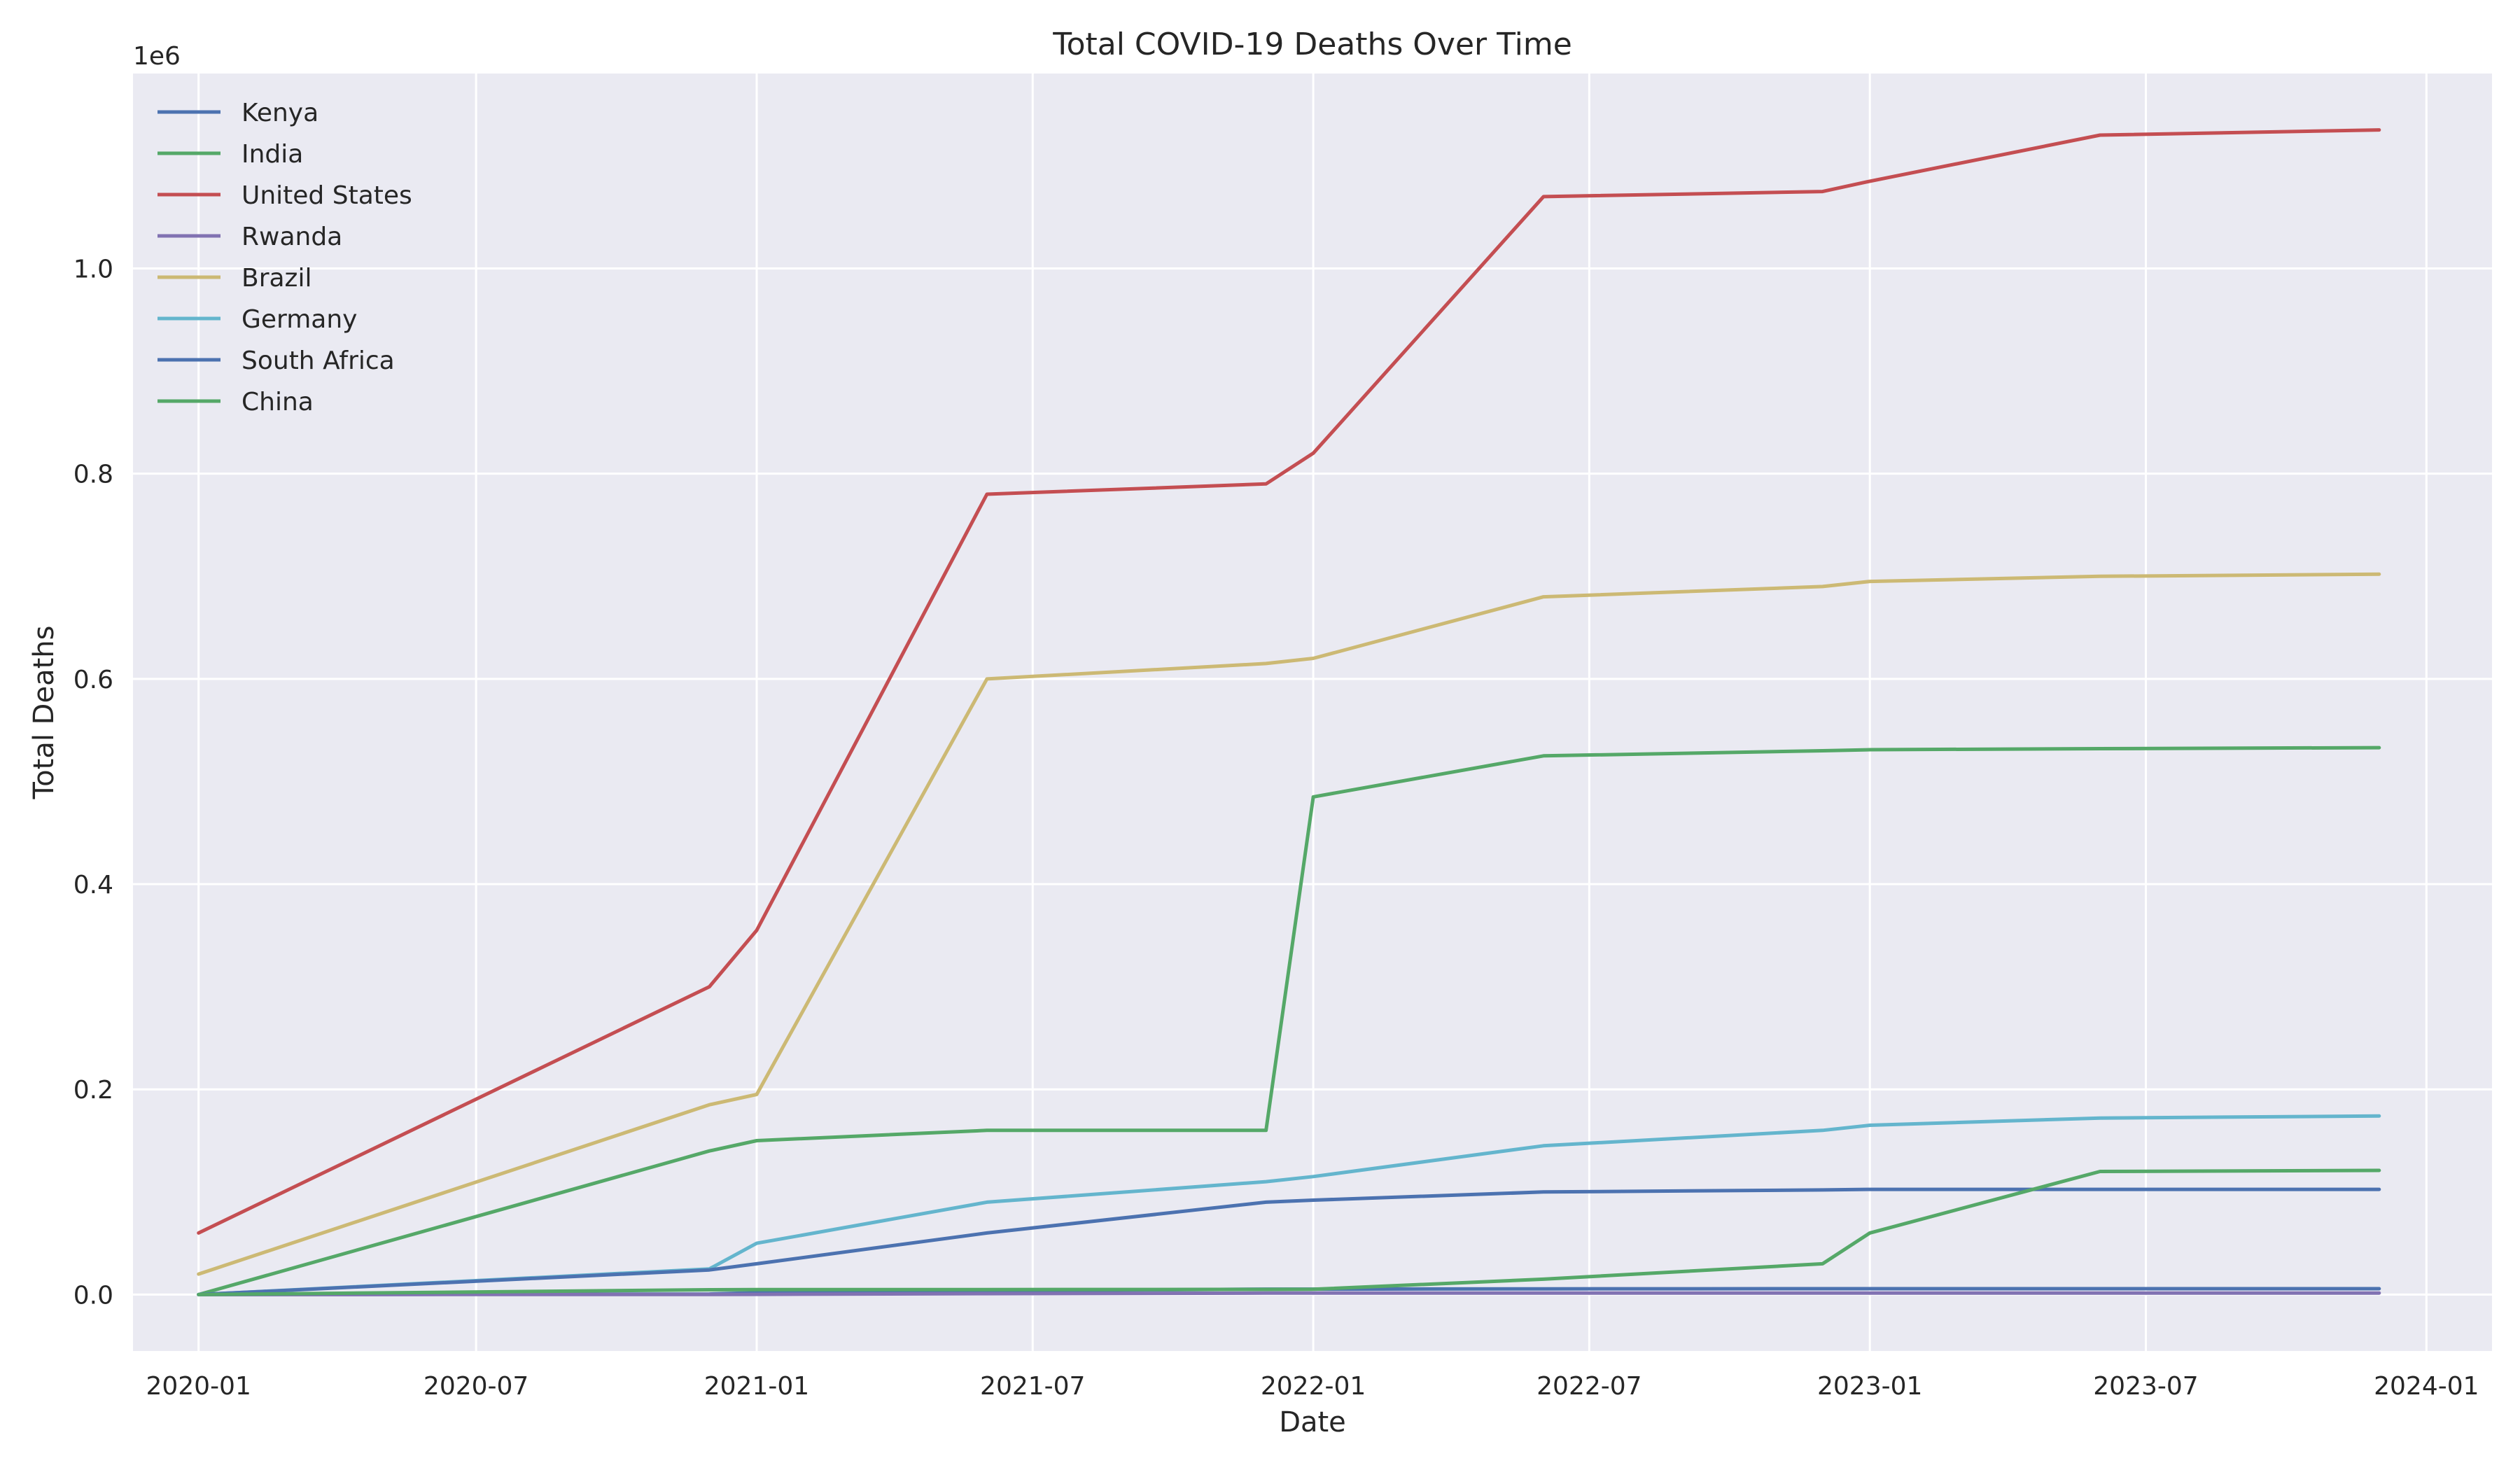  What do you see at coordinates (277, 402) in the screenshot?
I see `legend-label: China` at bounding box center [277, 402].